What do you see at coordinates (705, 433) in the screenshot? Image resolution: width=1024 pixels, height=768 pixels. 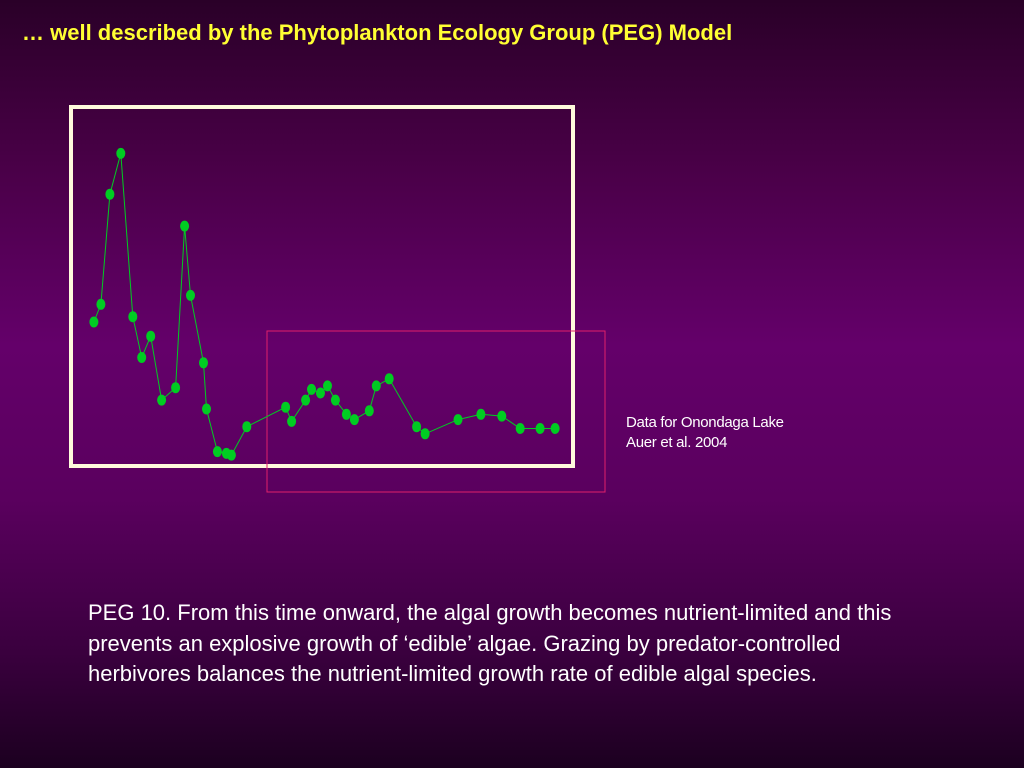 I see `source-note: Data for Onondaga Lake Auer et al. 2004` at bounding box center [705, 433].